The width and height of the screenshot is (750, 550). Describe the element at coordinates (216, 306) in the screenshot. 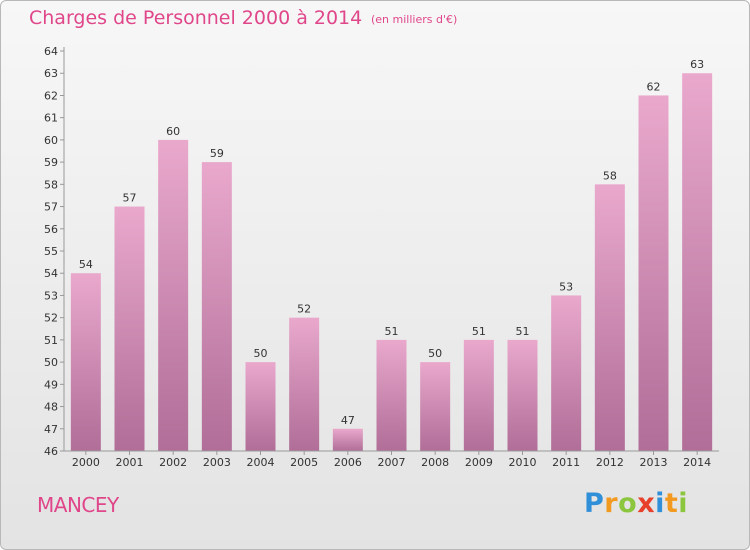

I see `bar-2003` at that location.